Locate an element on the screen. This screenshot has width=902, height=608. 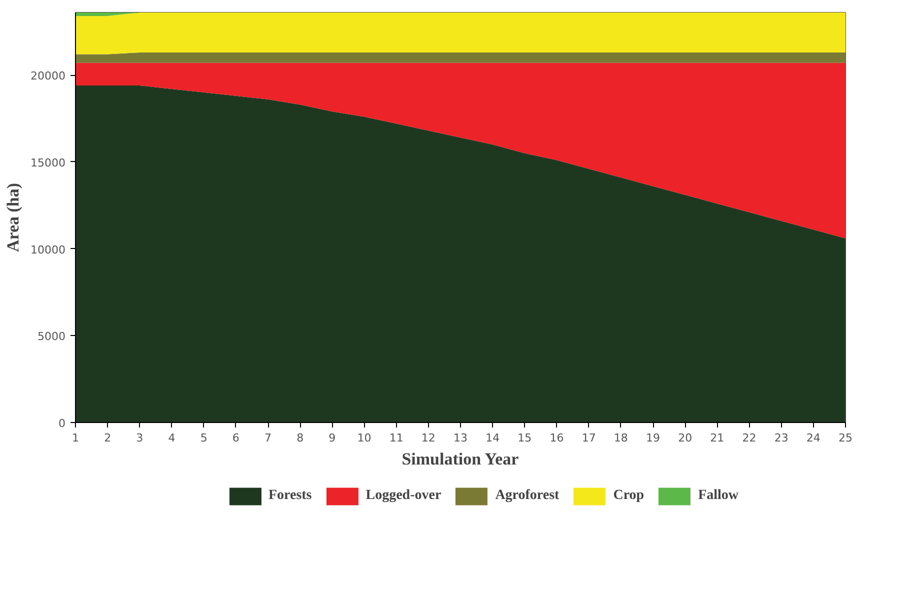
y-tick-label: 5000 is located at coordinates (52, 337).